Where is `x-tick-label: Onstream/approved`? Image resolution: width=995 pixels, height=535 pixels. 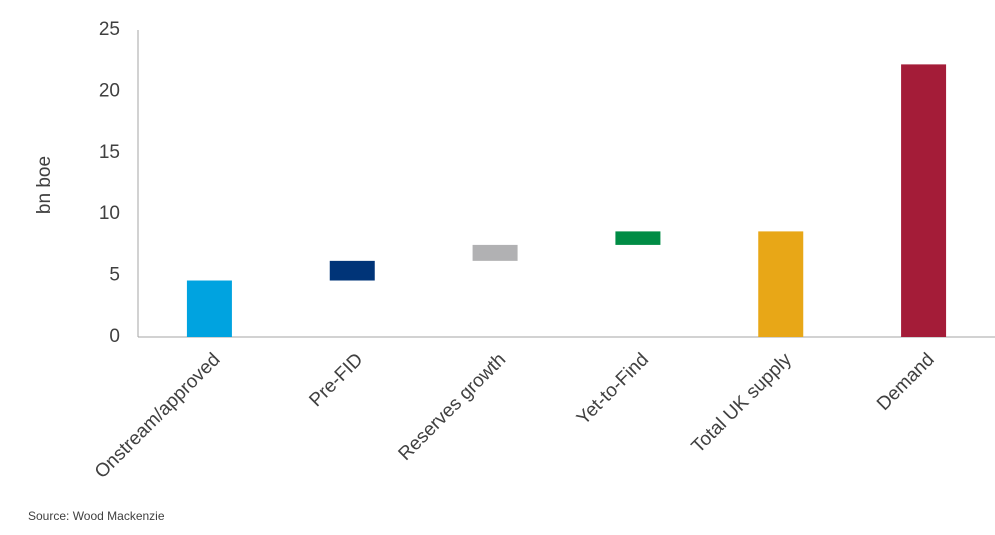
x-tick-label: Onstream/approved is located at coordinates (158, 416).